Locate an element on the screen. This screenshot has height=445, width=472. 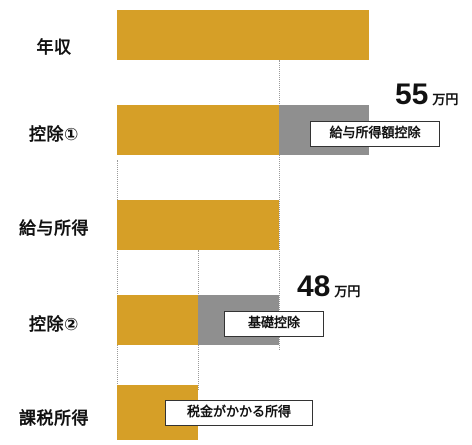
row-label-deduction-2: 控除② is located at coordinates (54, 325).